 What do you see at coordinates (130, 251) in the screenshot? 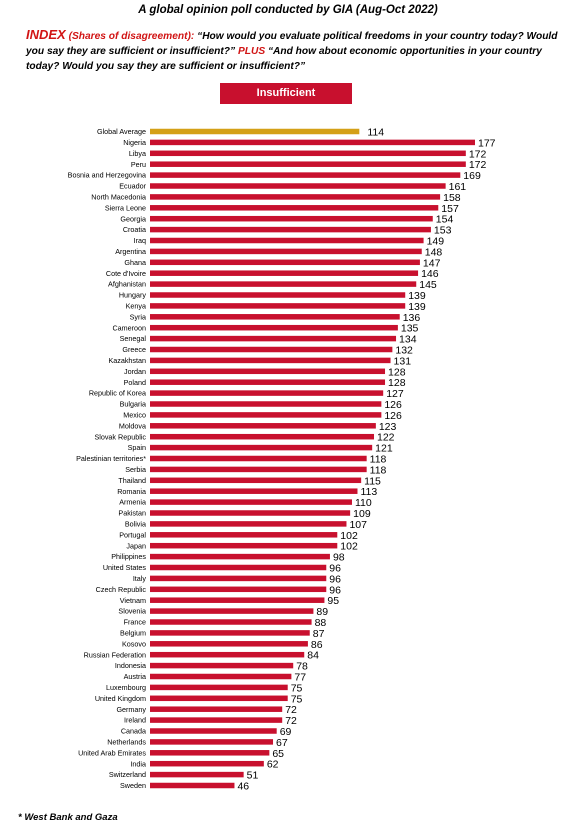
I see `category-label-argentina: Argentina` at bounding box center [130, 251].